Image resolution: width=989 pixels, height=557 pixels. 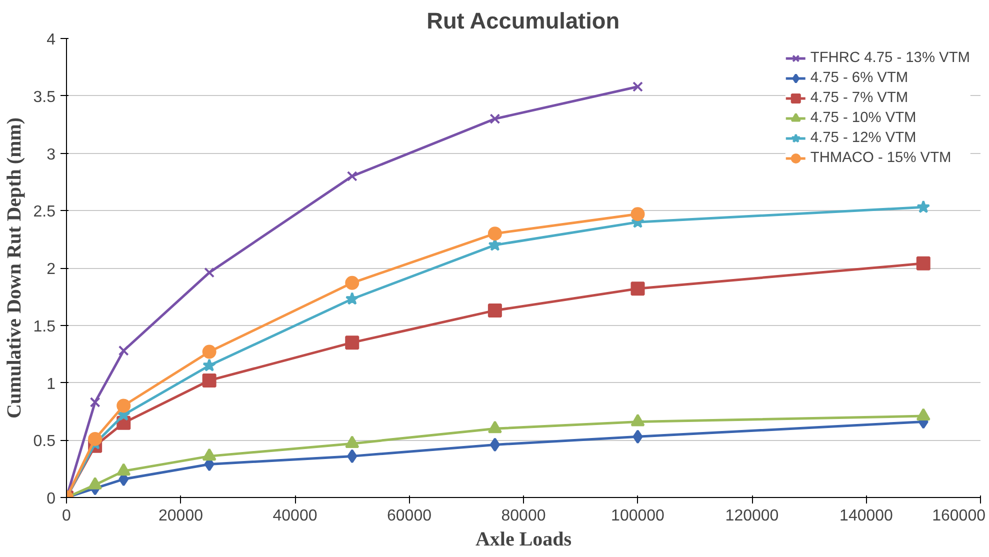 What do you see at coordinates (51, 269) in the screenshot?
I see `y-tick-label: 2` at bounding box center [51, 269].